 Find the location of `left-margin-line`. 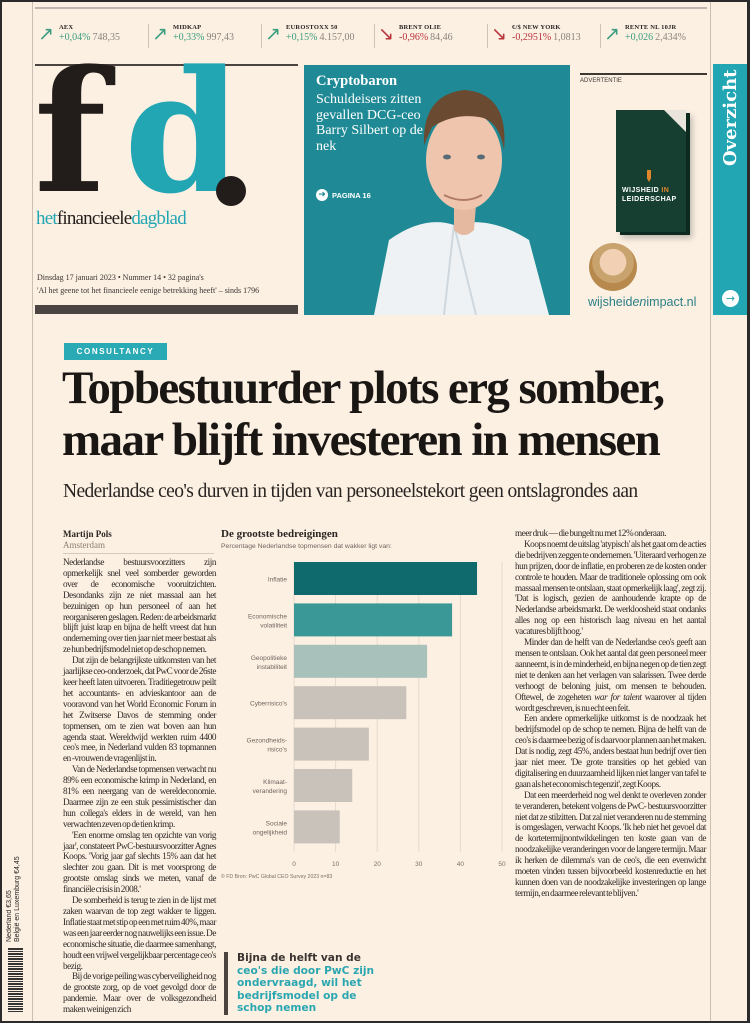

left-margin-line is located at coordinates (32, 511).